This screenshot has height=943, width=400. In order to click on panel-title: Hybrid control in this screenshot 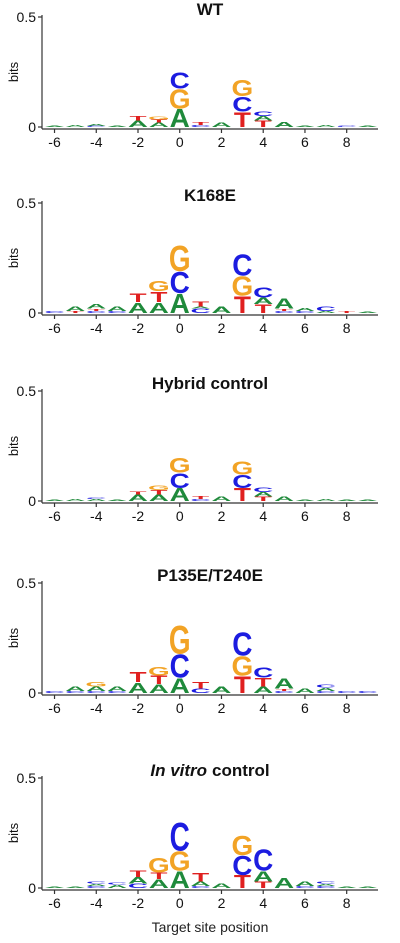, I will do `click(210, 383)`.